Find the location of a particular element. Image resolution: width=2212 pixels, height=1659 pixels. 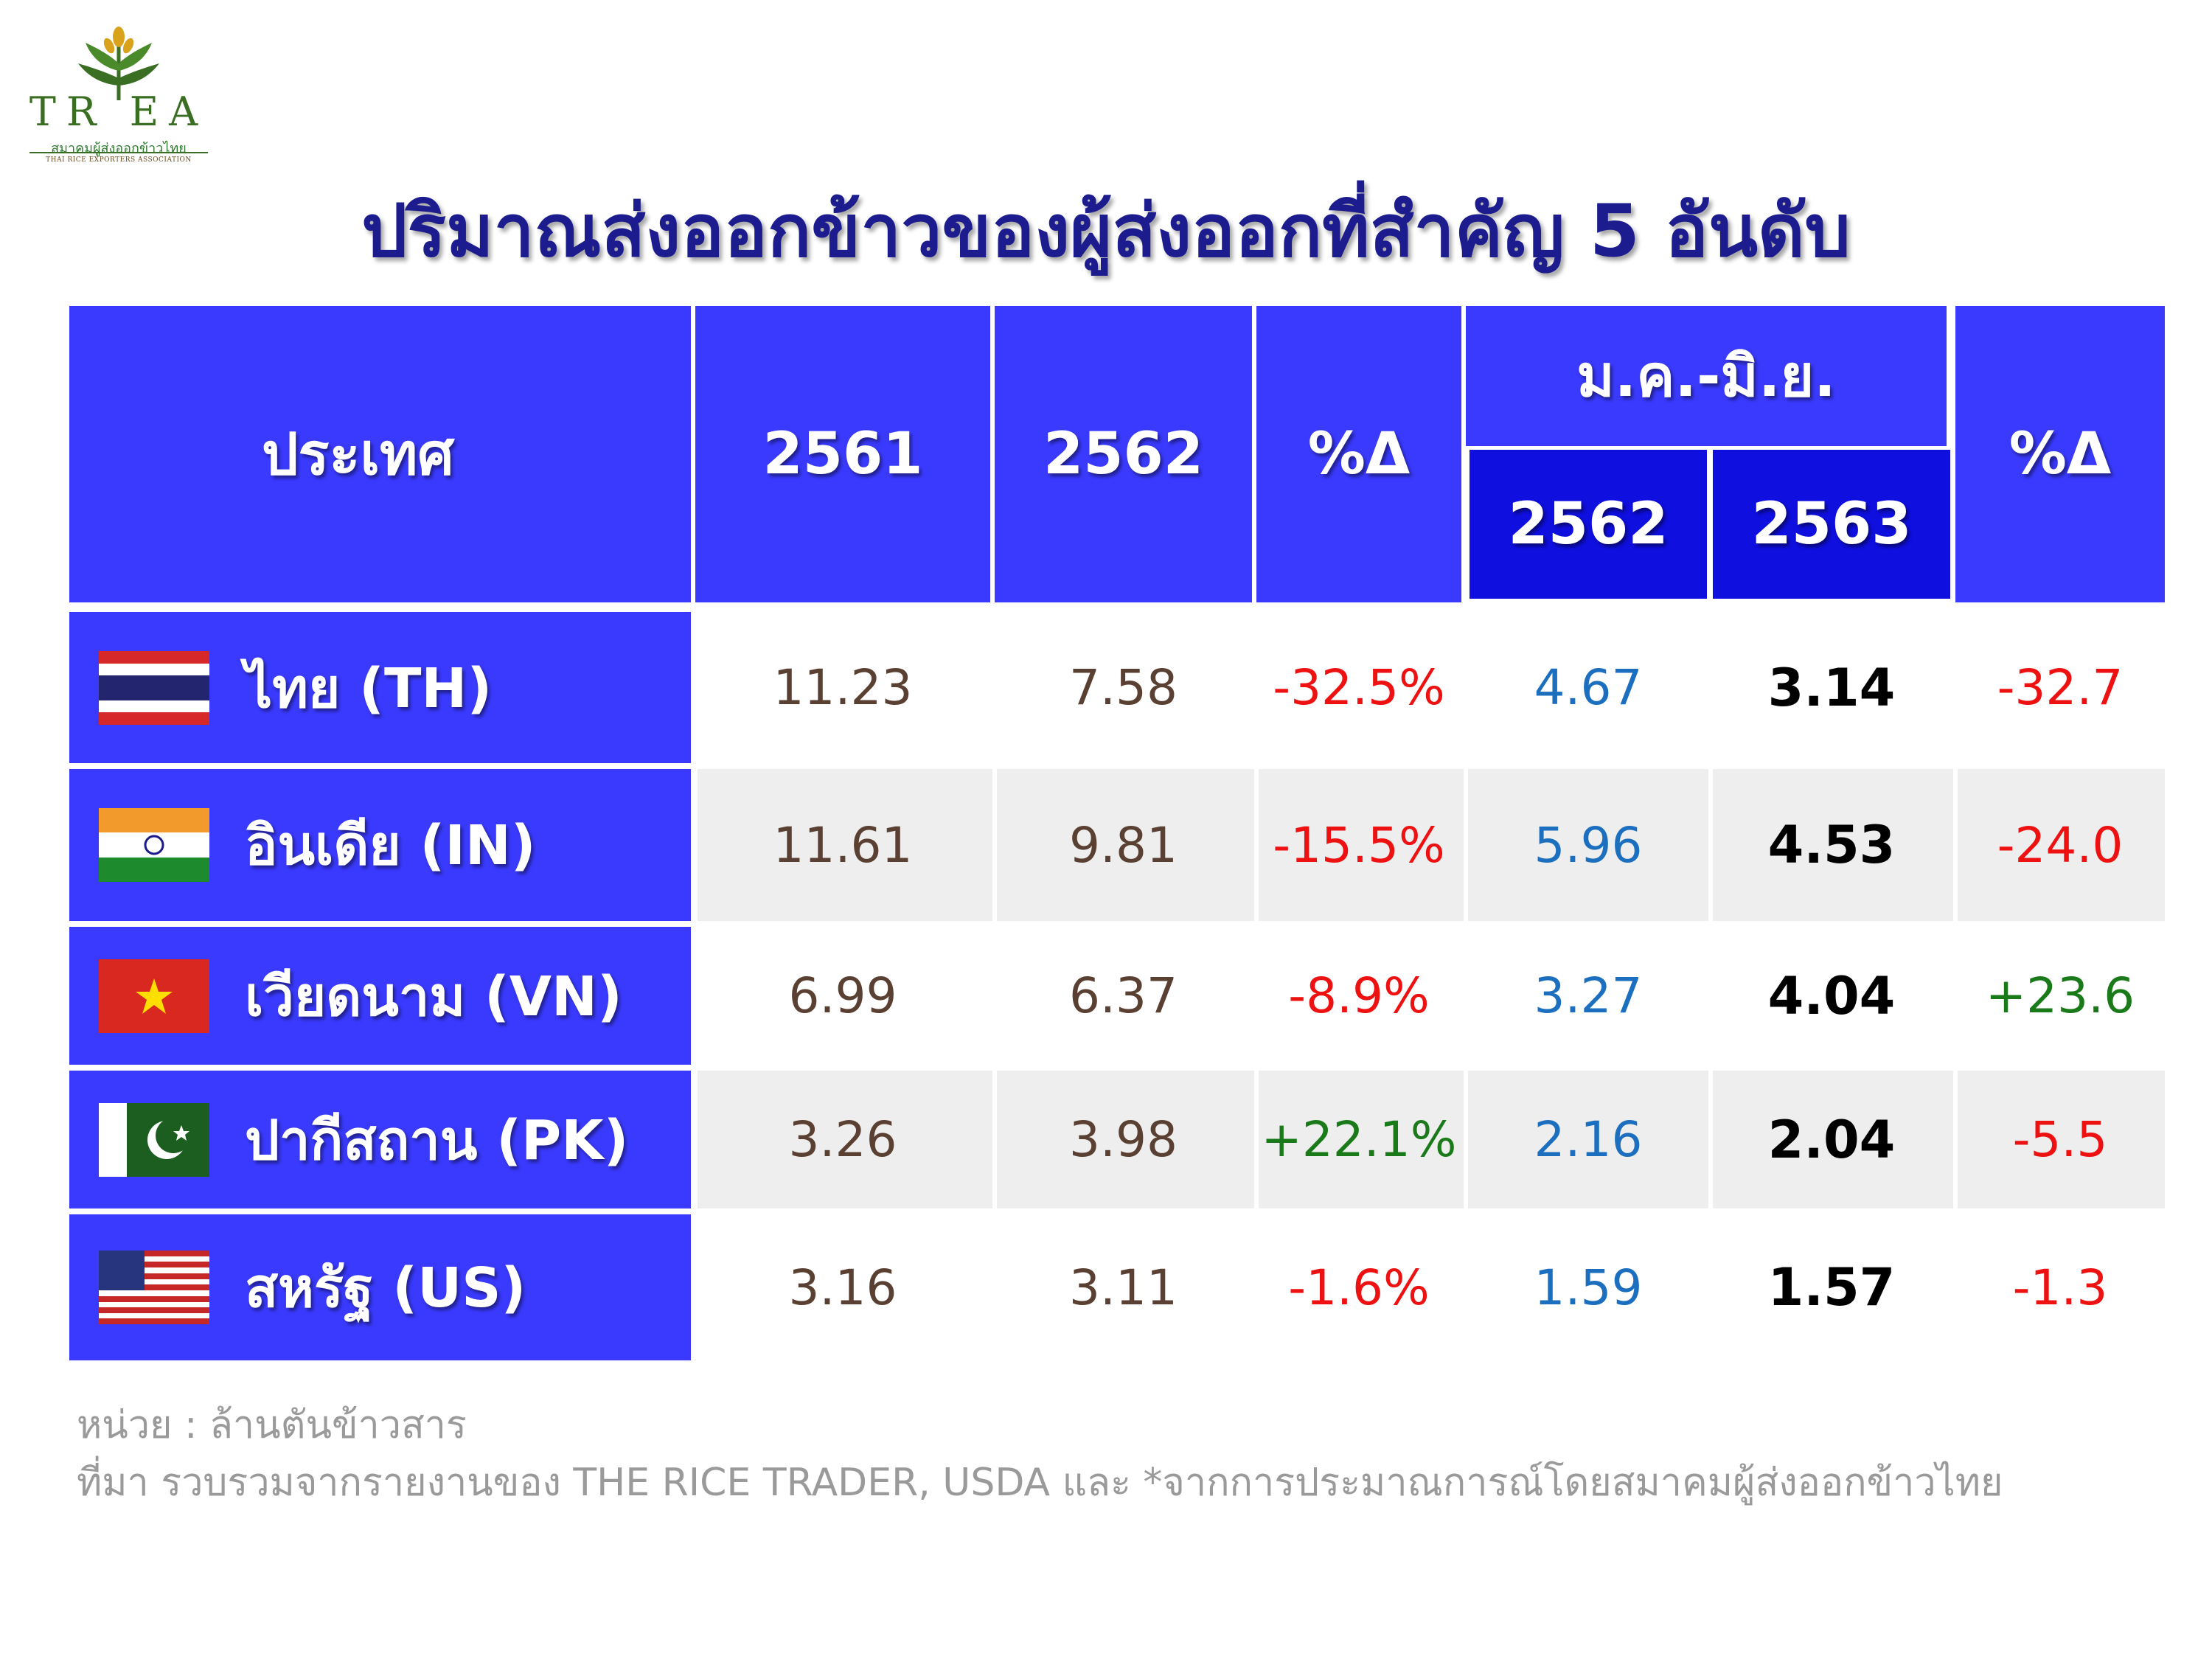

country-cell: เวียดนาม (VN) is located at coordinates (380, 996).